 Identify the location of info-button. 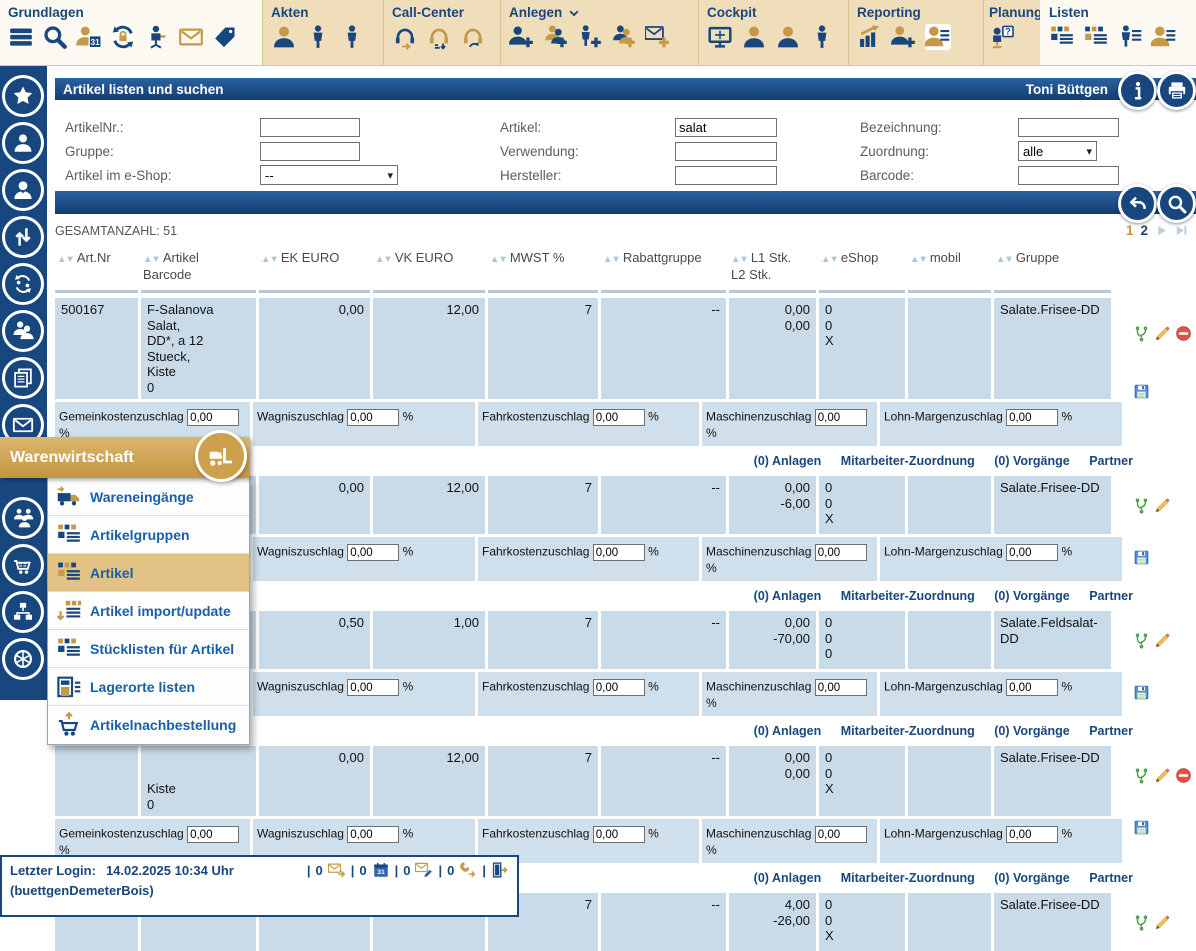
(1137, 90).